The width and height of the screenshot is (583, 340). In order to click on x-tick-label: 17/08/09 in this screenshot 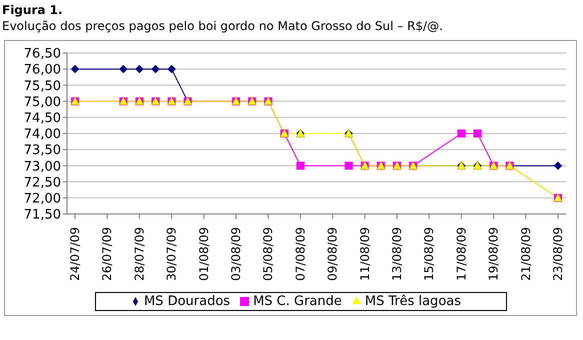, I will do `click(461, 254)`.